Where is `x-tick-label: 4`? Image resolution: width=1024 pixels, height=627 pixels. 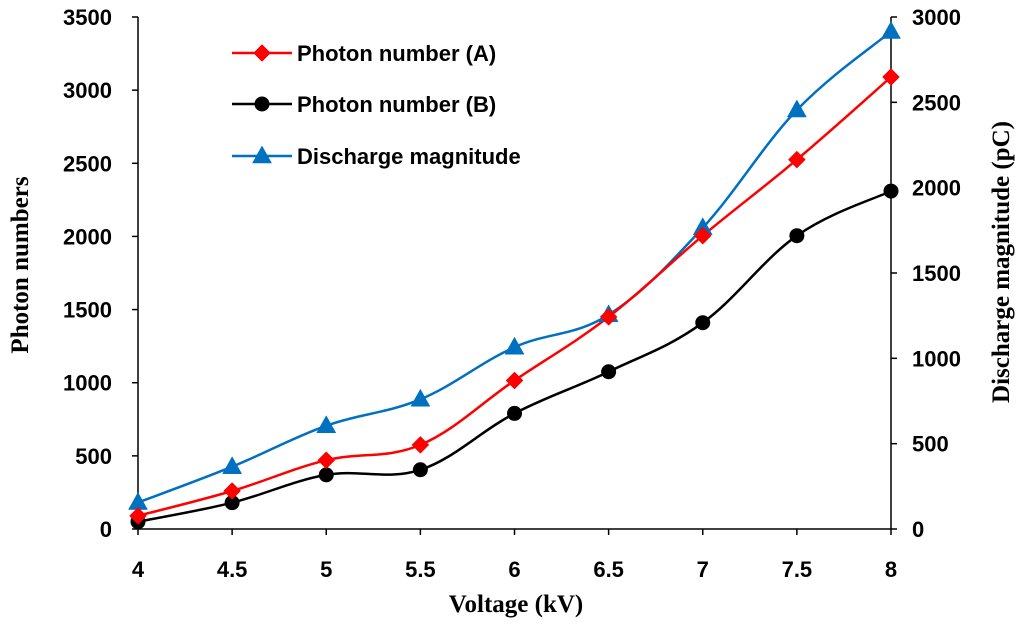
x-tick-label: 4 is located at coordinates (138, 569).